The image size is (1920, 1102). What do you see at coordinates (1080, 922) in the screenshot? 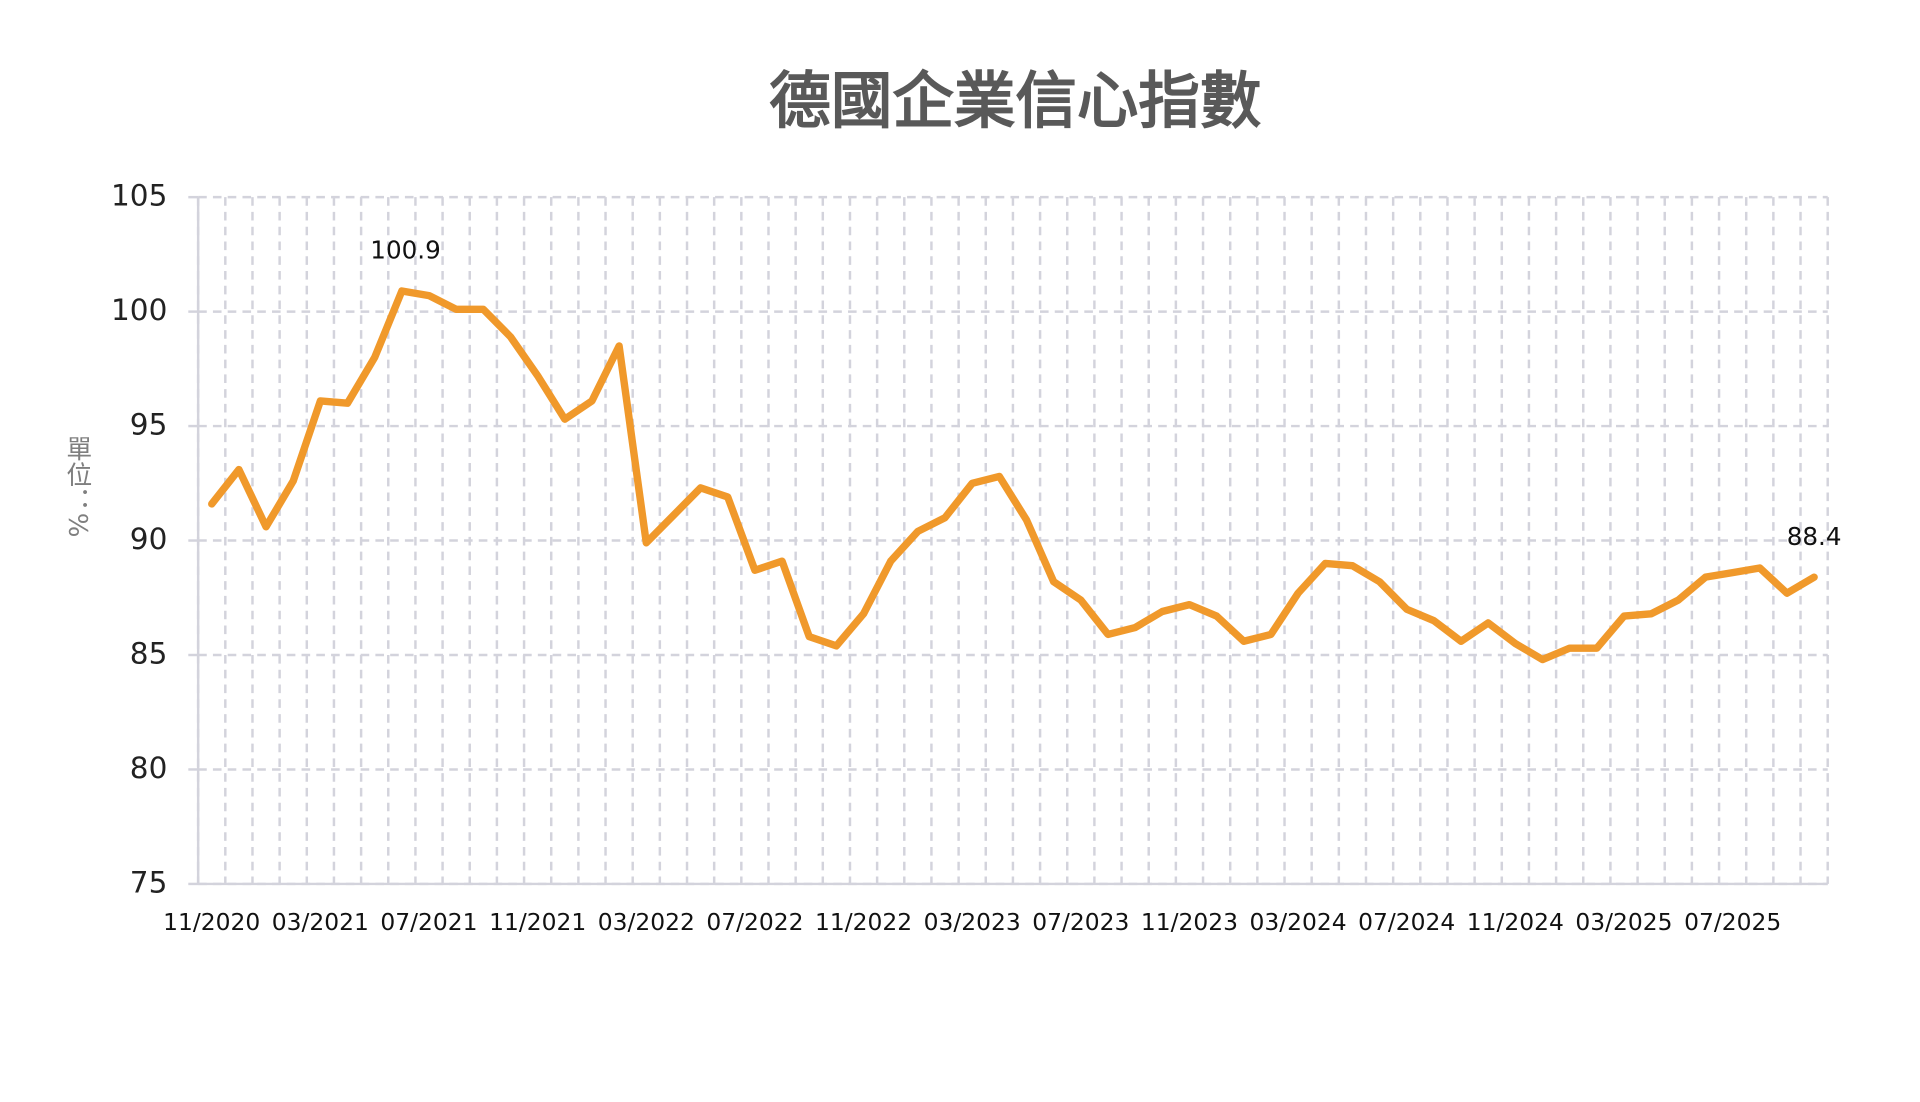
I see `x-tick-label: 07/2023` at bounding box center [1080, 922].